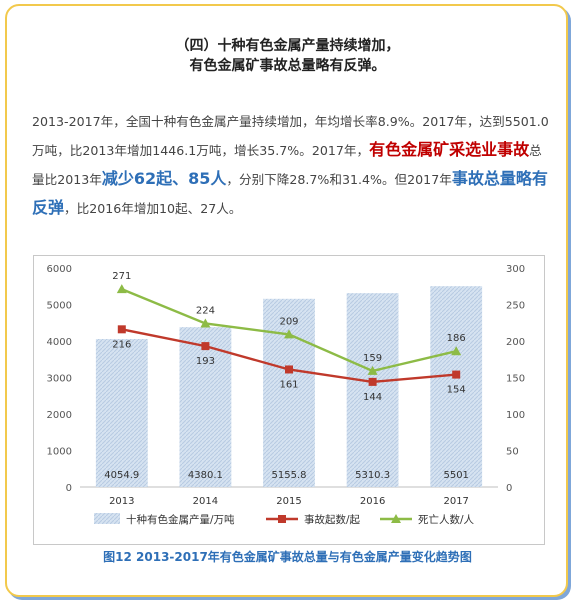 This screenshot has width=575, height=601. Describe the element at coordinates (59, 415) in the screenshot. I see `y-left-tick-label: 2000` at that location.